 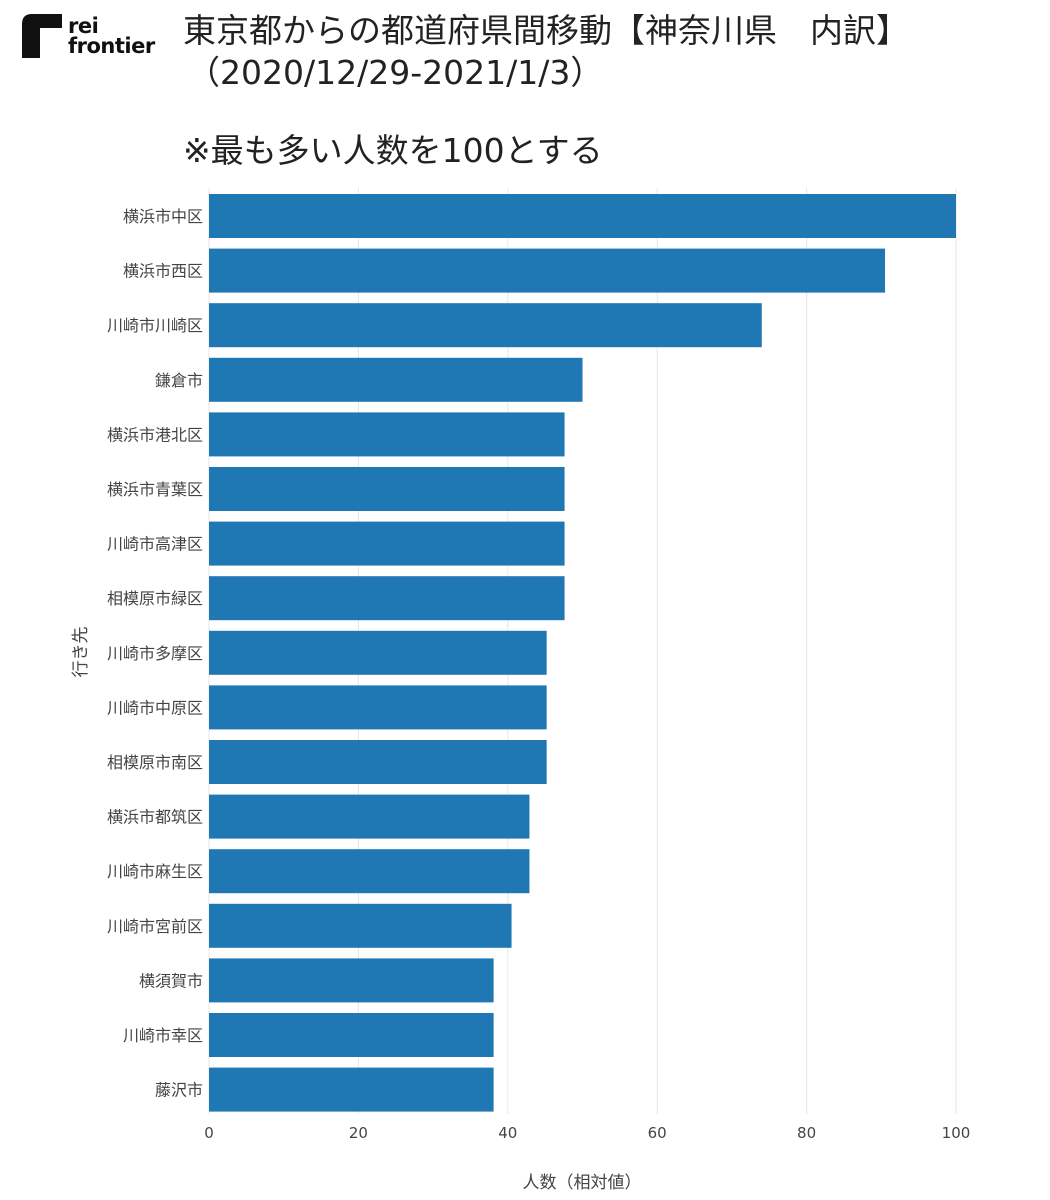 I want to click on chart-subtitle: ※最も多い人数を100とする, so click(x=393, y=150).